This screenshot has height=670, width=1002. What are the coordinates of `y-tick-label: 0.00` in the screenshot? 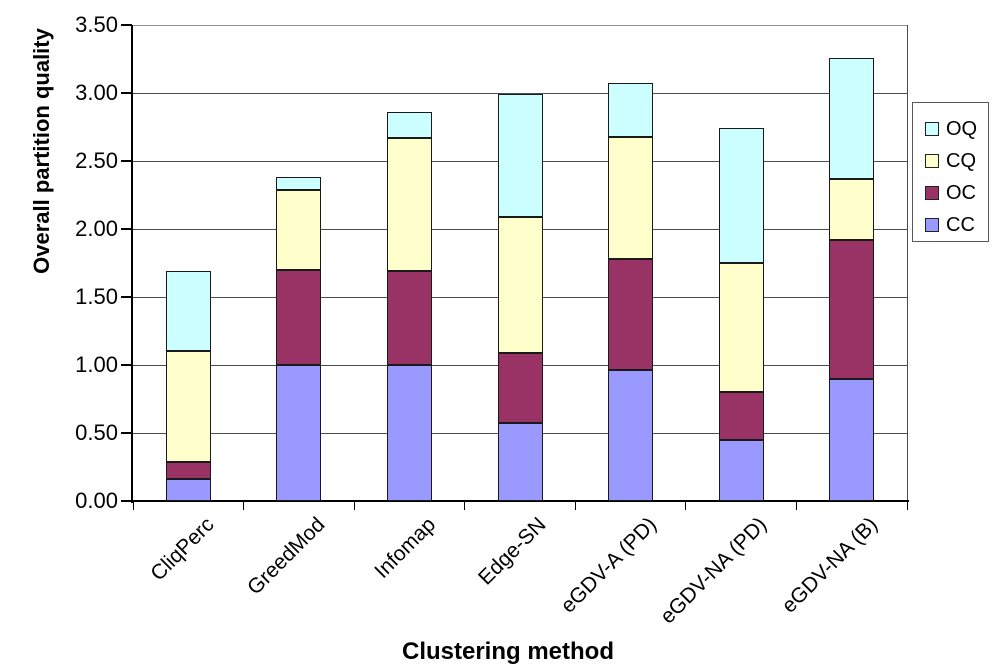 It's located at (96, 500).